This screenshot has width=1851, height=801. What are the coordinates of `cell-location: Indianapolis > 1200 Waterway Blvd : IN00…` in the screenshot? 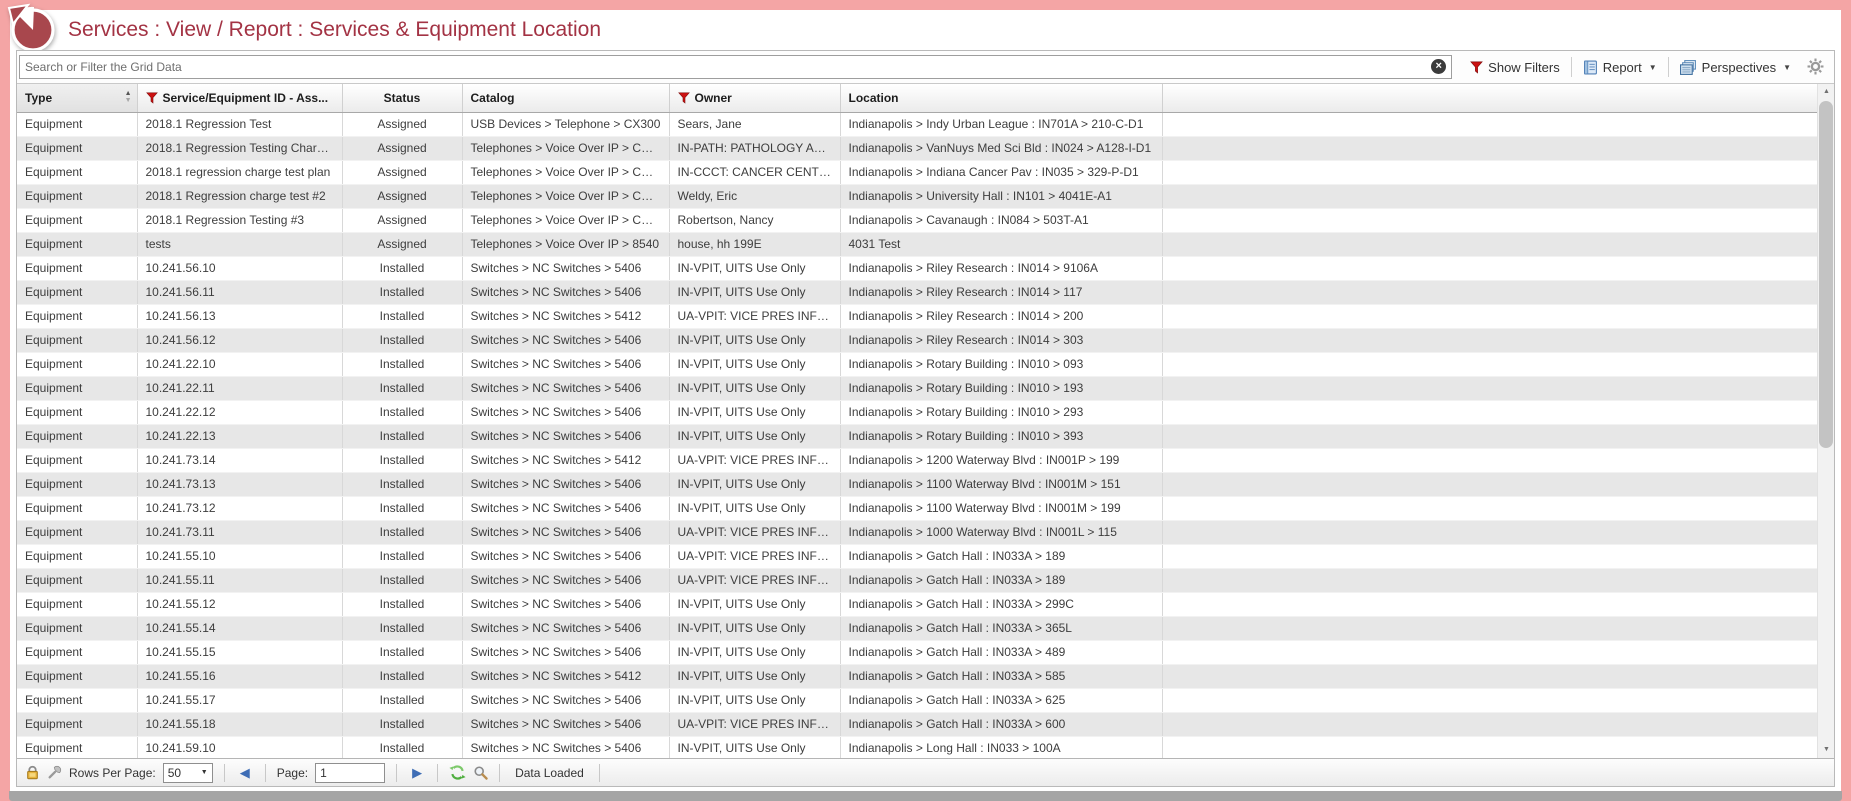 It's located at (1001, 460).